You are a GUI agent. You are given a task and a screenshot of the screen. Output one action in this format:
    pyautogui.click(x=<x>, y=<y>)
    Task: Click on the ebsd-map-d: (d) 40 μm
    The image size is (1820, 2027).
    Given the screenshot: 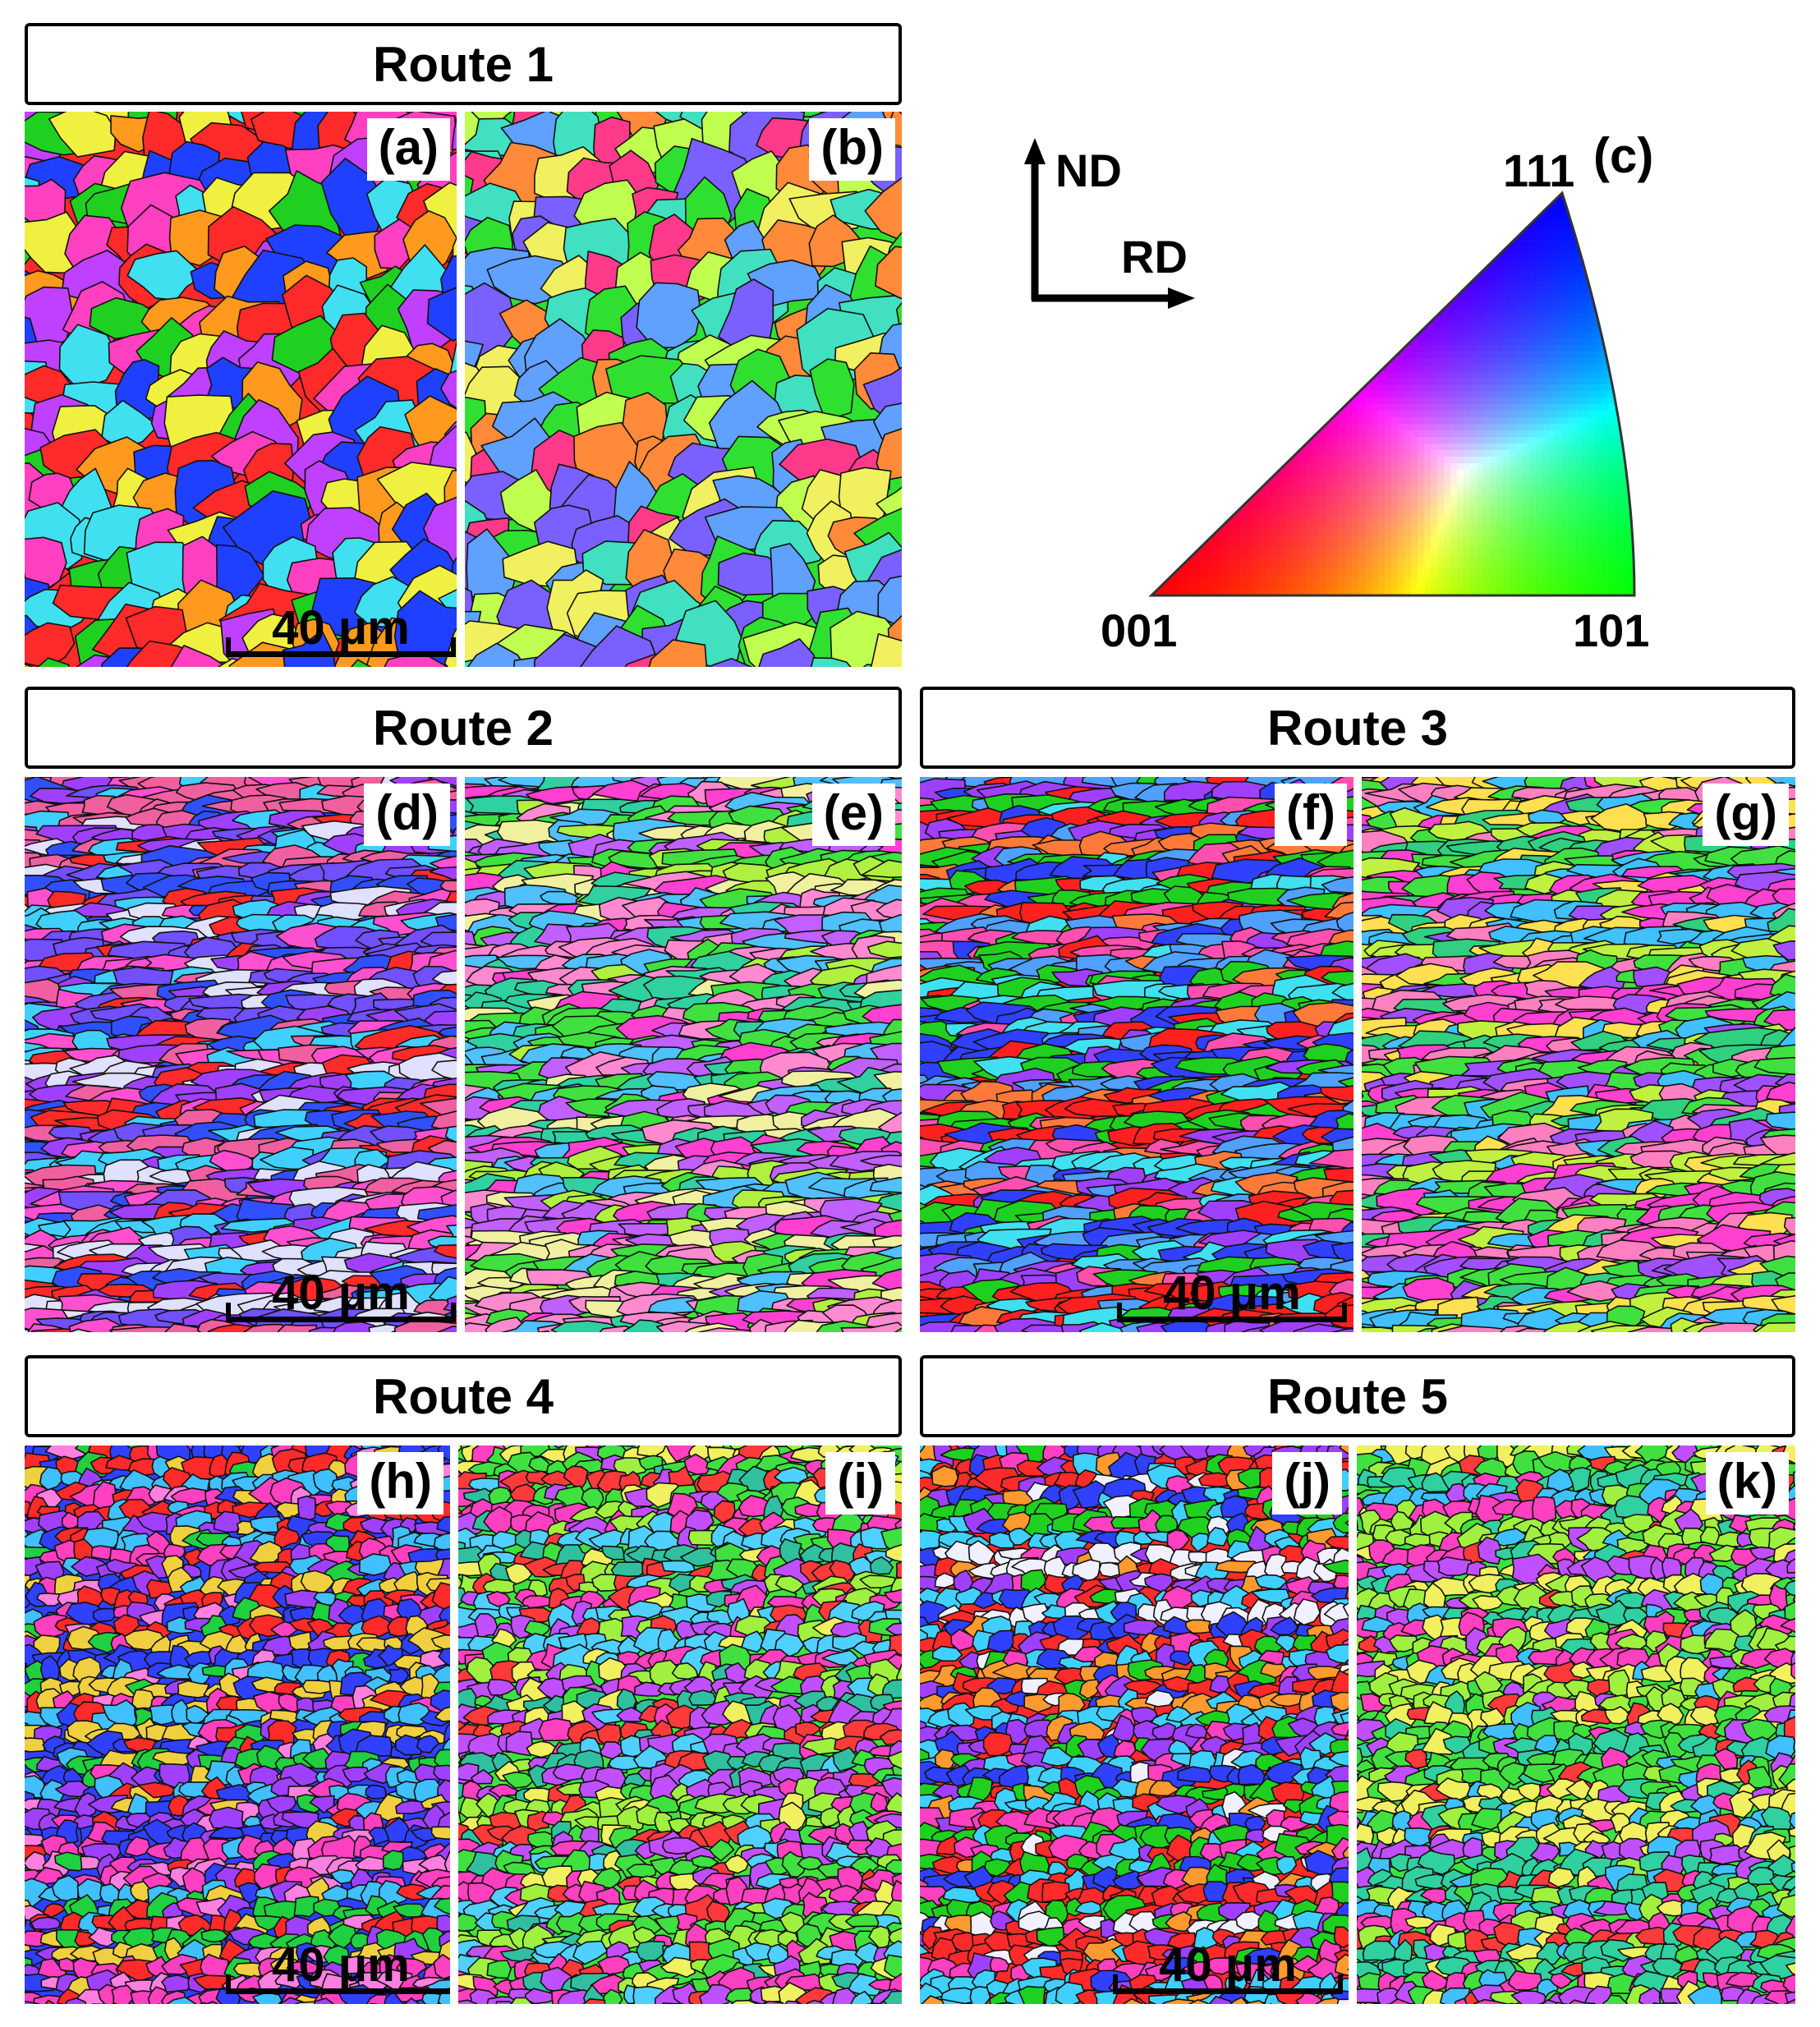 What is the action you would take?
    pyautogui.click(x=241, y=1054)
    